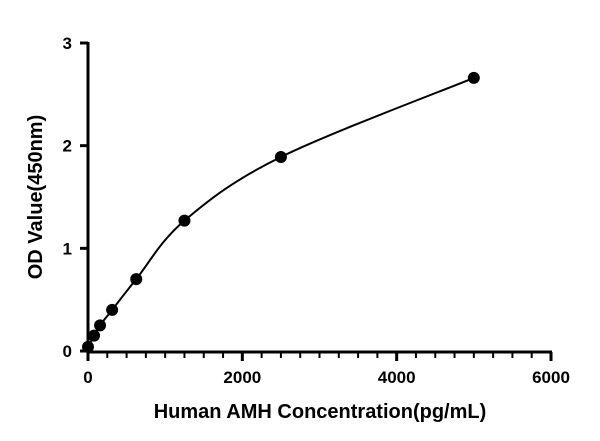 The height and width of the screenshot is (441, 600). Describe the element at coordinates (87, 377) in the screenshot. I see `x-tick-label: 0` at that location.